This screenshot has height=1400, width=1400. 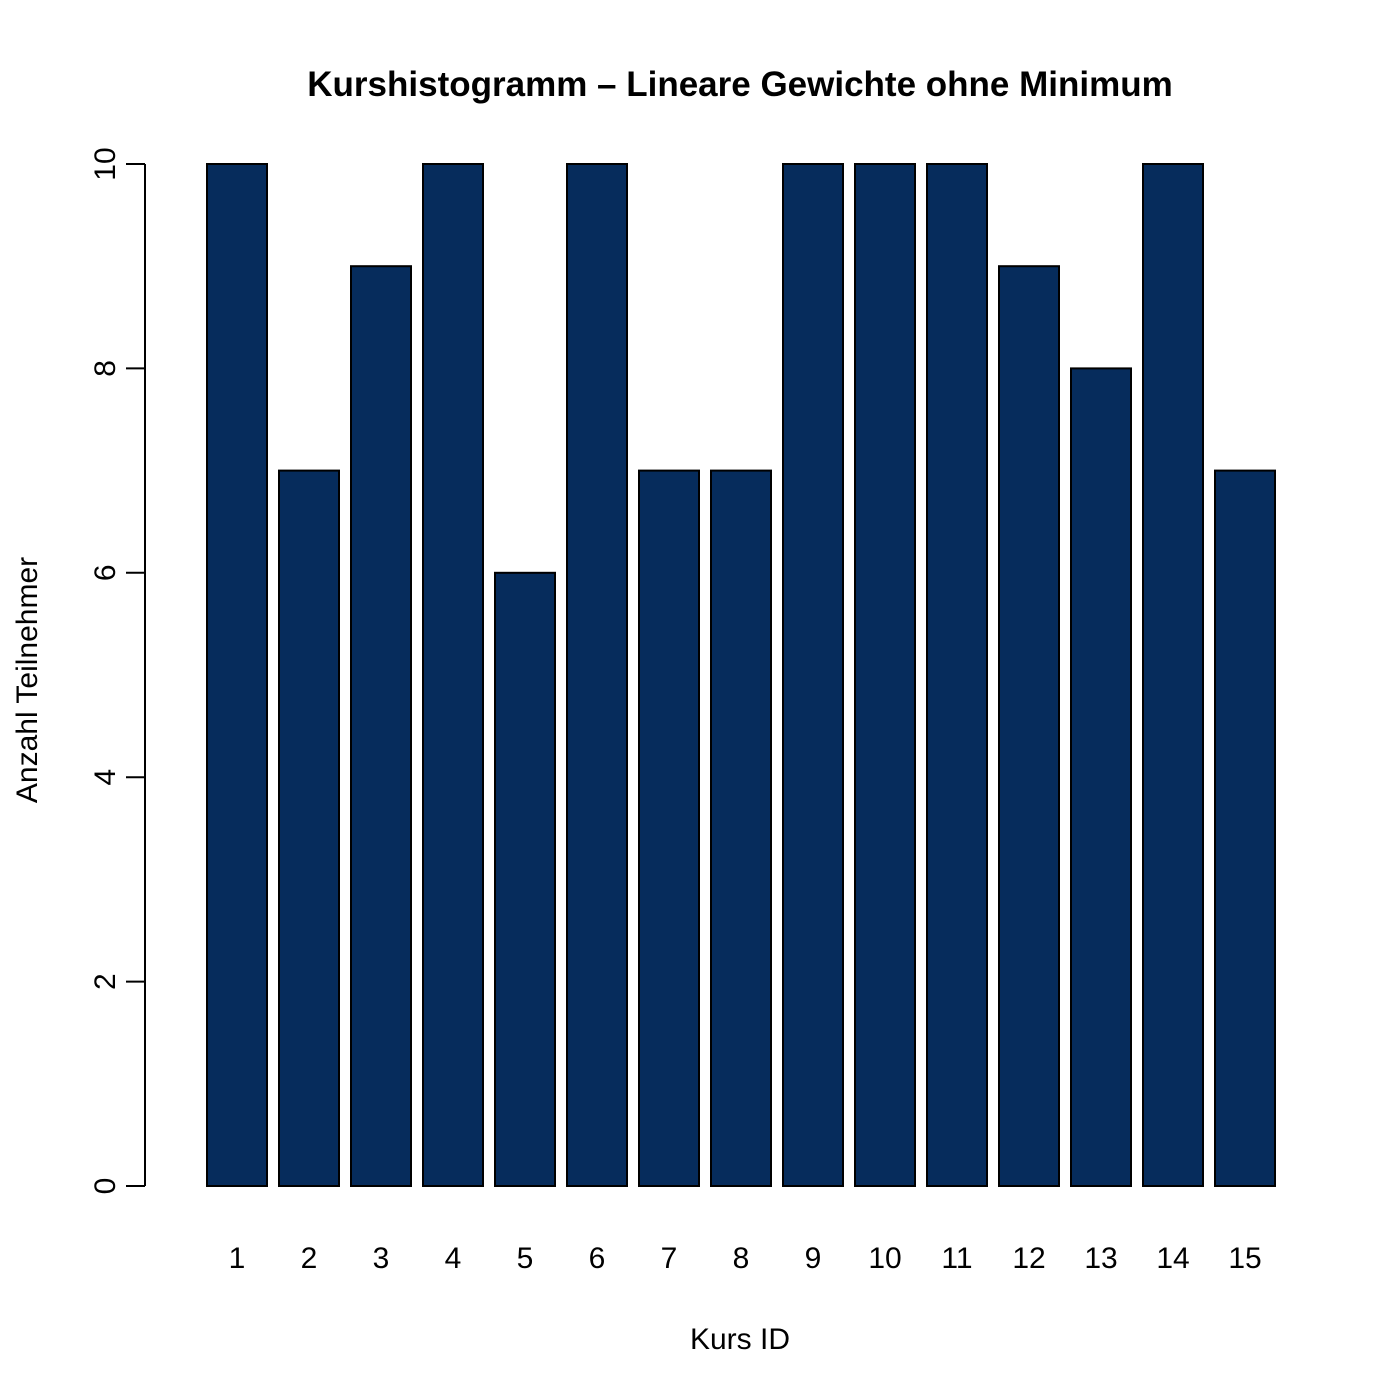 What do you see at coordinates (117, 671) in the screenshot?
I see `y-axis: 0 2 4 6 8 10` at bounding box center [117, 671].